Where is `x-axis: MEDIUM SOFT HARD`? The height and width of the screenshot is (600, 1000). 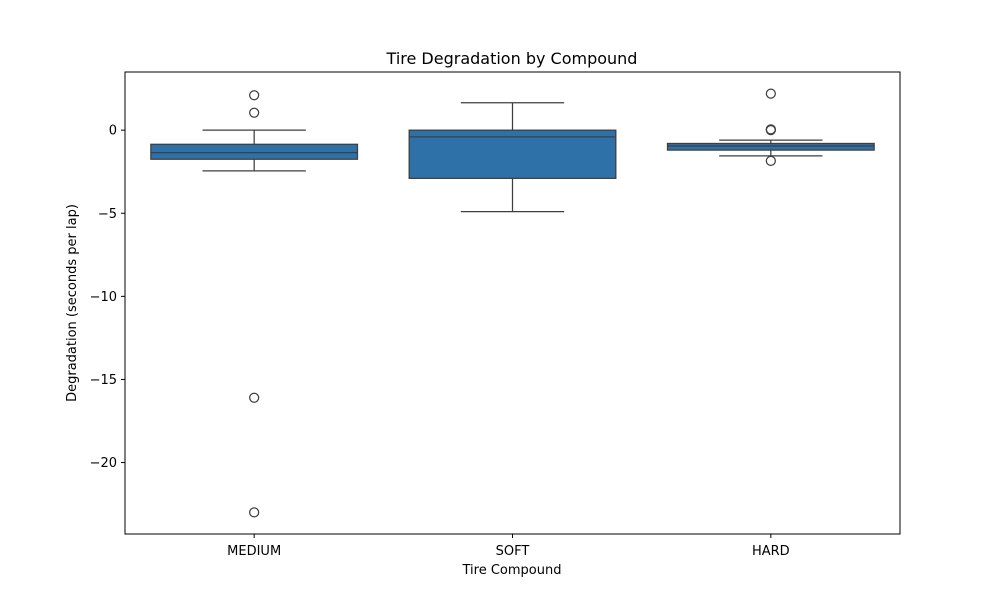 x-axis: MEDIUM SOFT HARD is located at coordinates (508, 546).